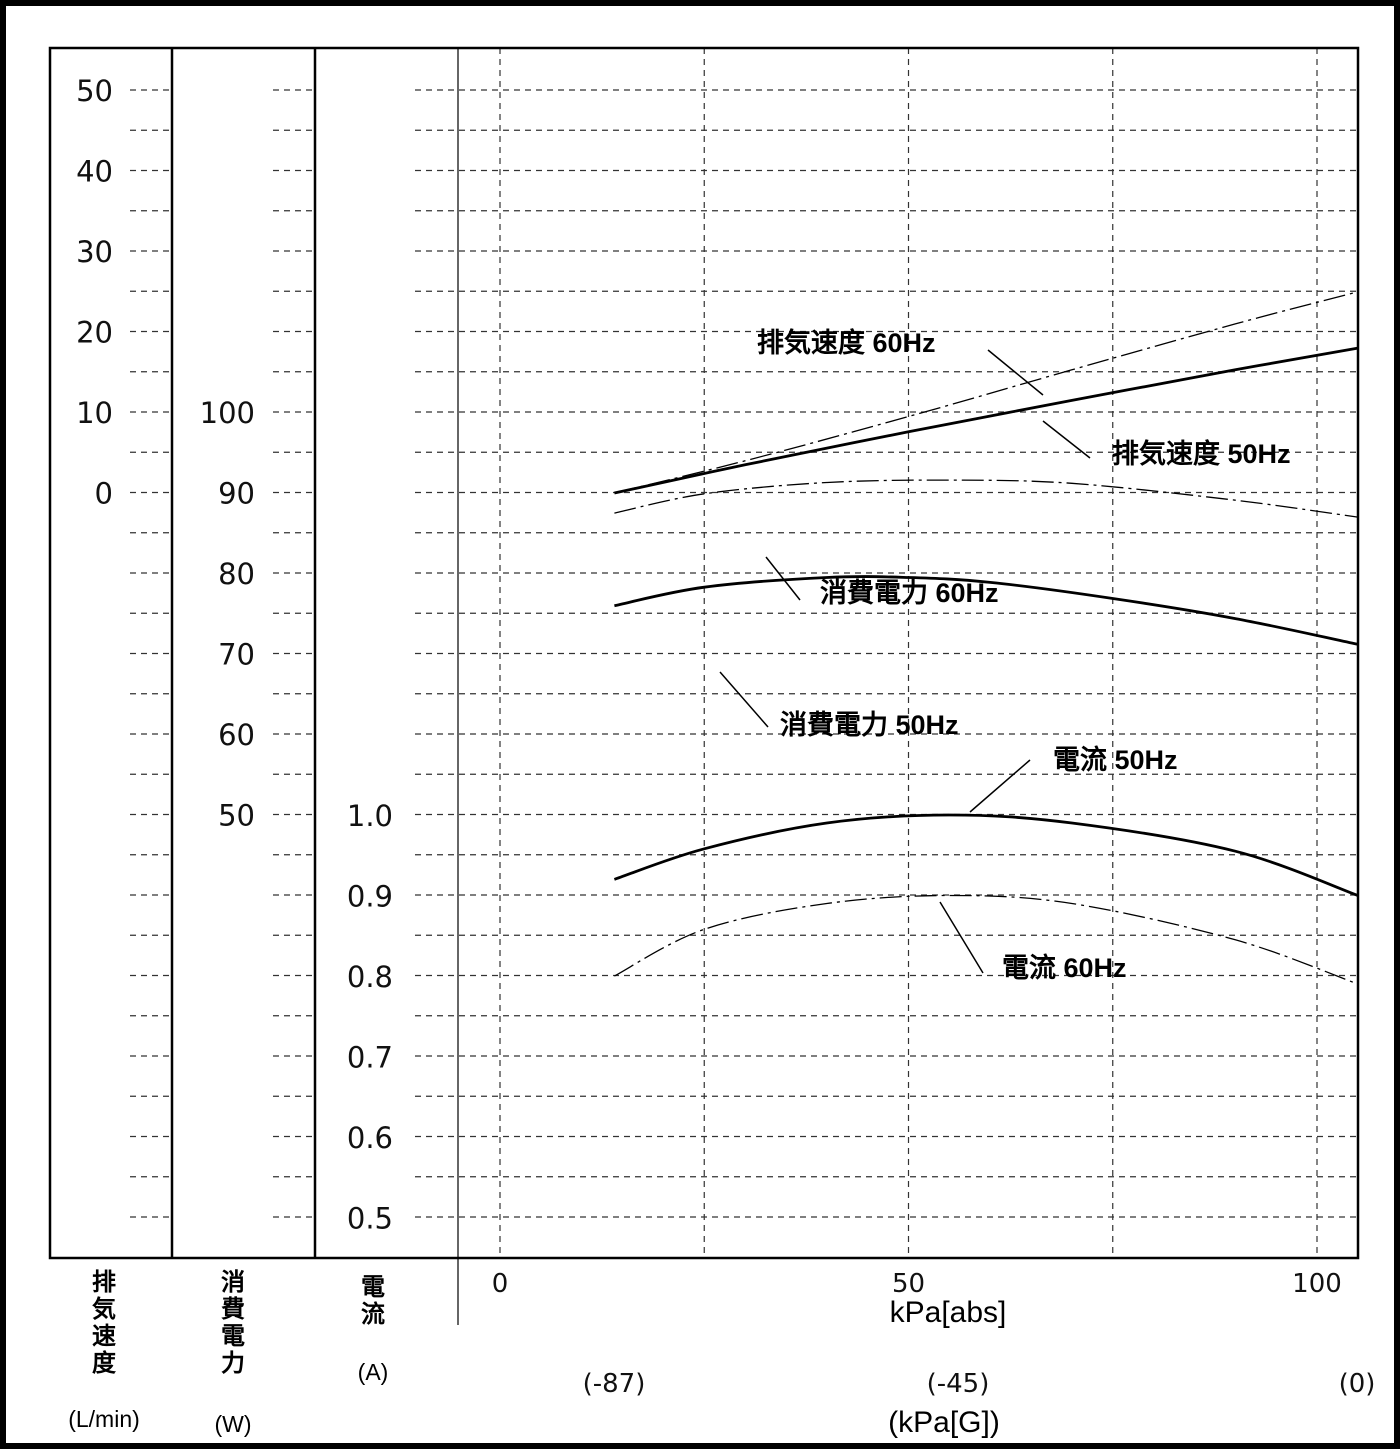 The width and height of the screenshot is (1400, 1449). I want to click on tick-label-exhaust: 30, so click(94, 252).